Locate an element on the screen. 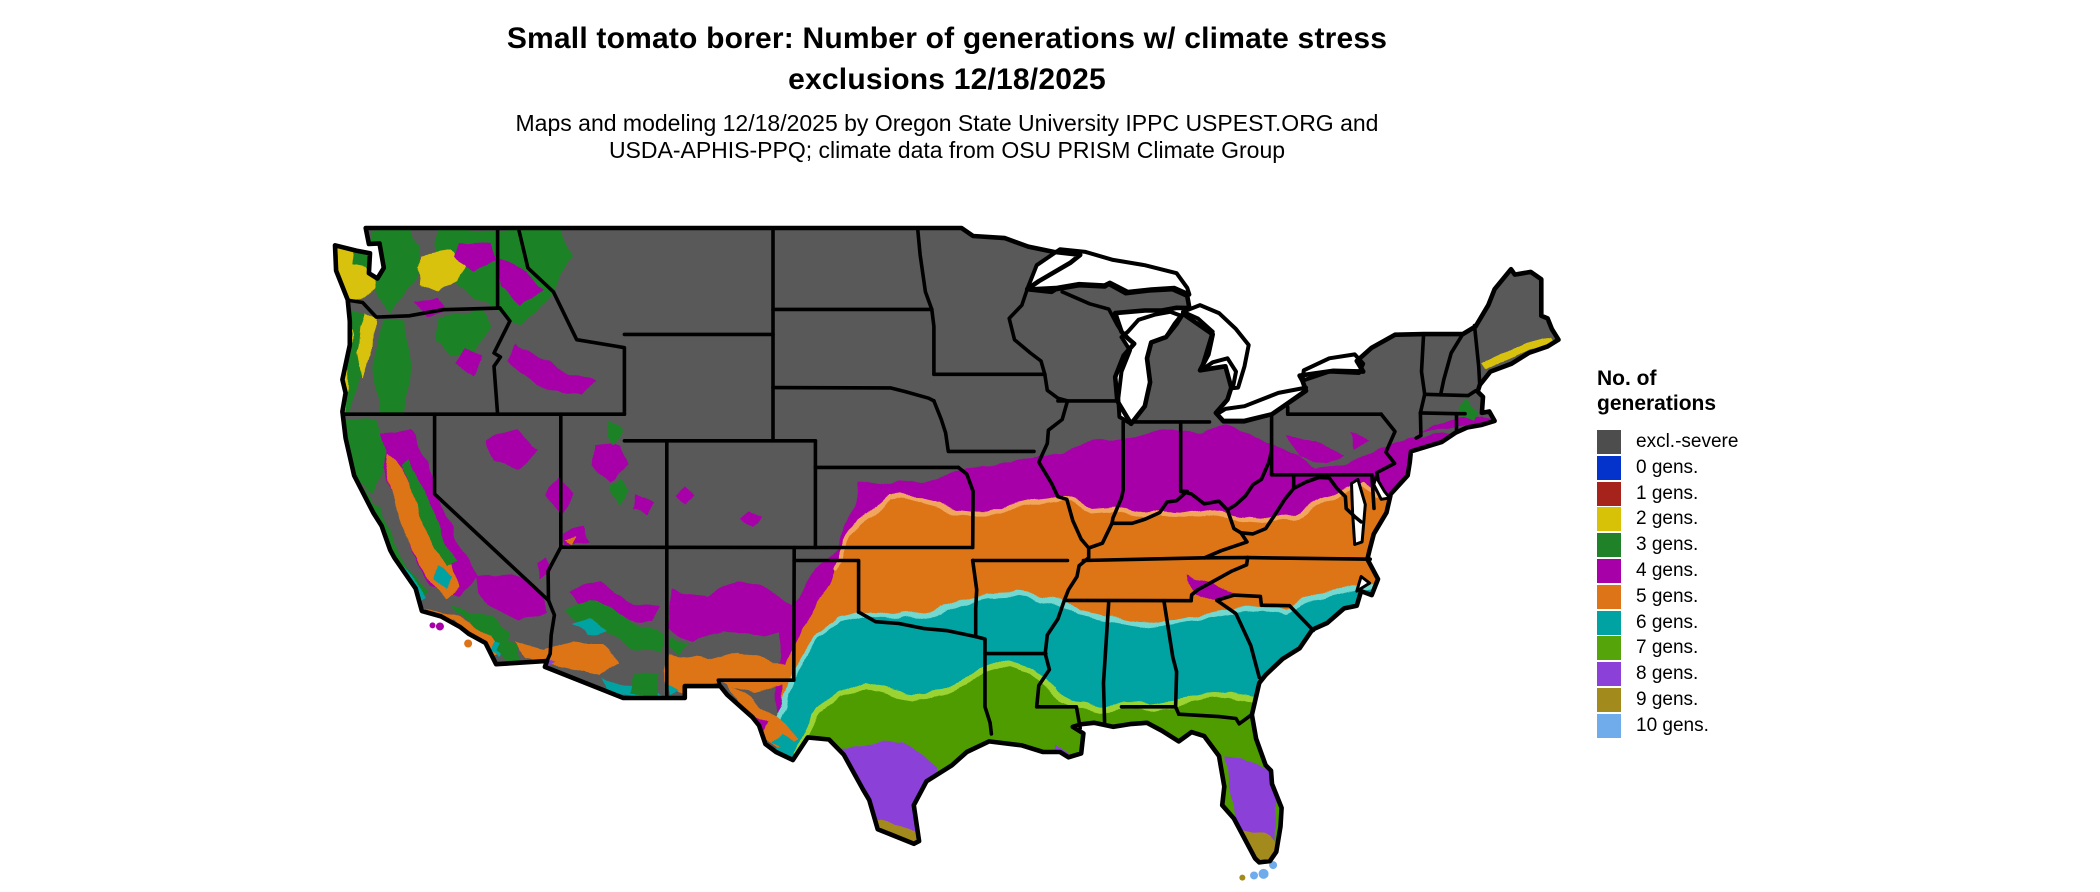 This screenshot has width=2100, height=892. legend-label: 6 gens. is located at coordinates (1667, 622).